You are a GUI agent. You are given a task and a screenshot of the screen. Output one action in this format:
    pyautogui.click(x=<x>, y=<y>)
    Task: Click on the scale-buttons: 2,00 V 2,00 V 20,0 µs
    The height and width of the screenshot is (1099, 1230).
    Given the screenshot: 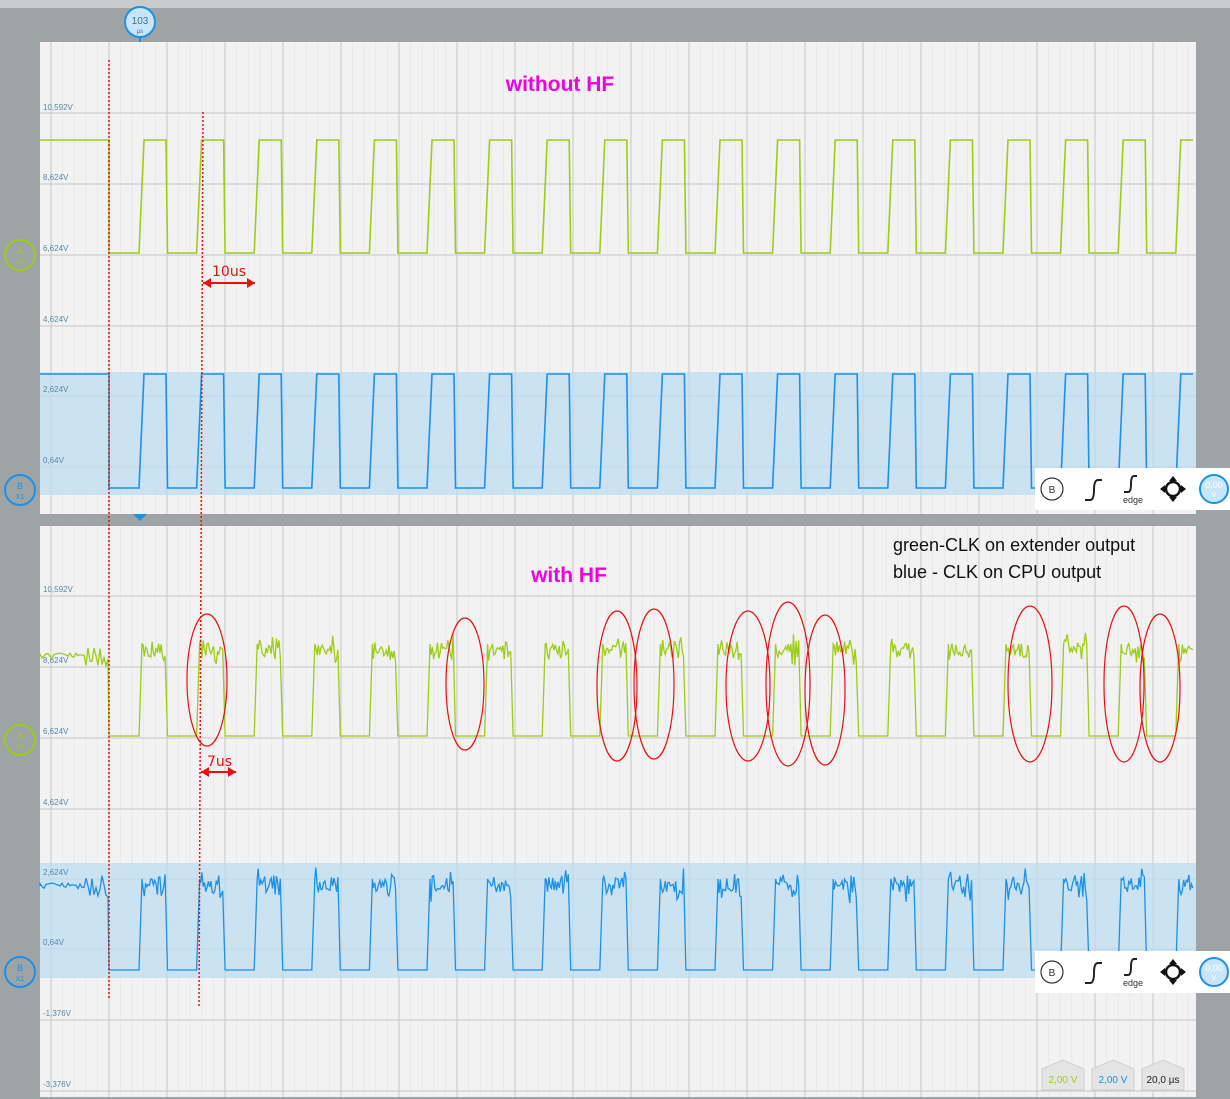 What is the action you would take?
    pyautogui.click(x=1113, y=1075)
    